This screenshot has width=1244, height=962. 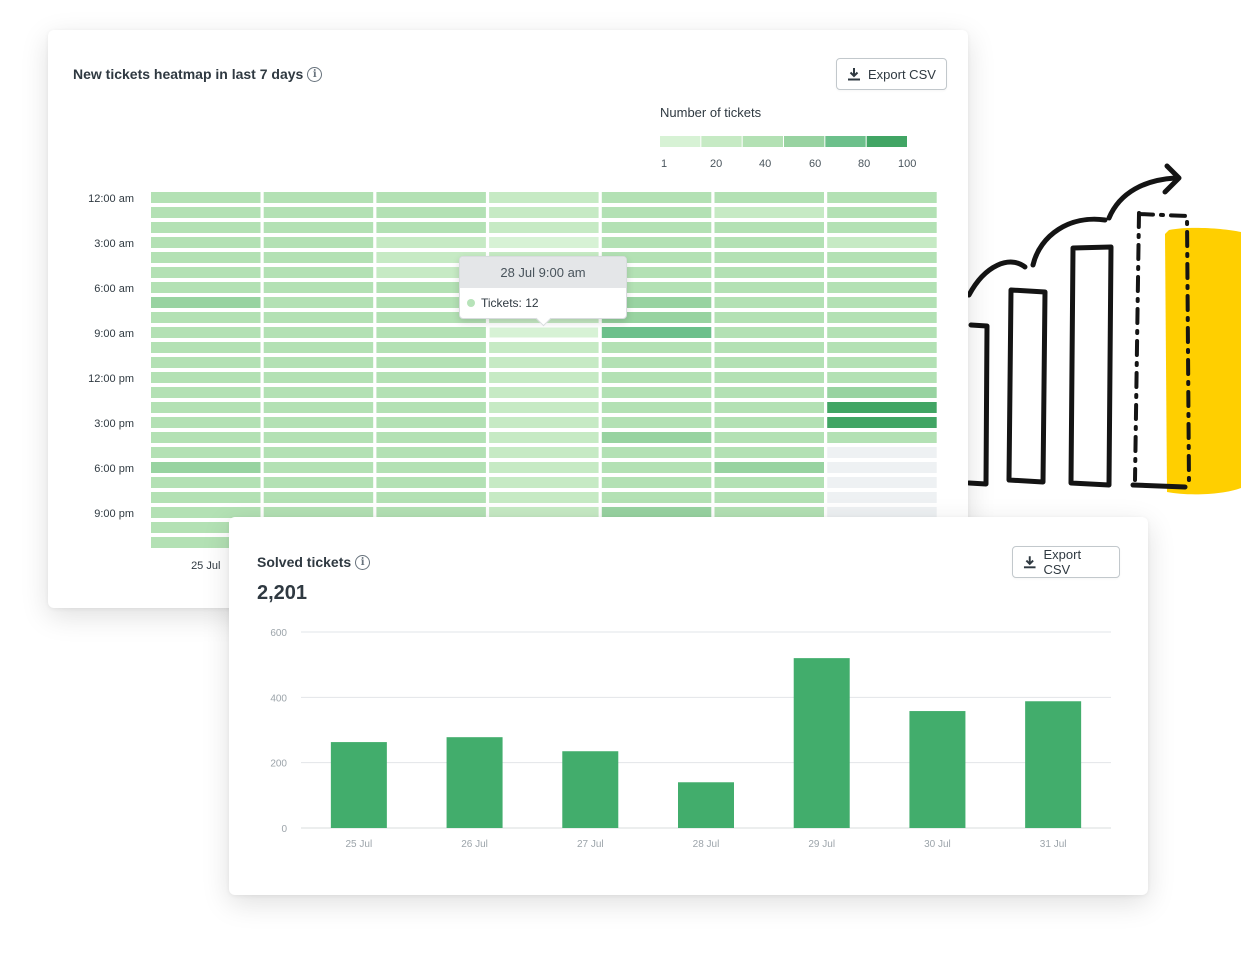 I want to click on info-icon: i, so click(x=363, y=562).